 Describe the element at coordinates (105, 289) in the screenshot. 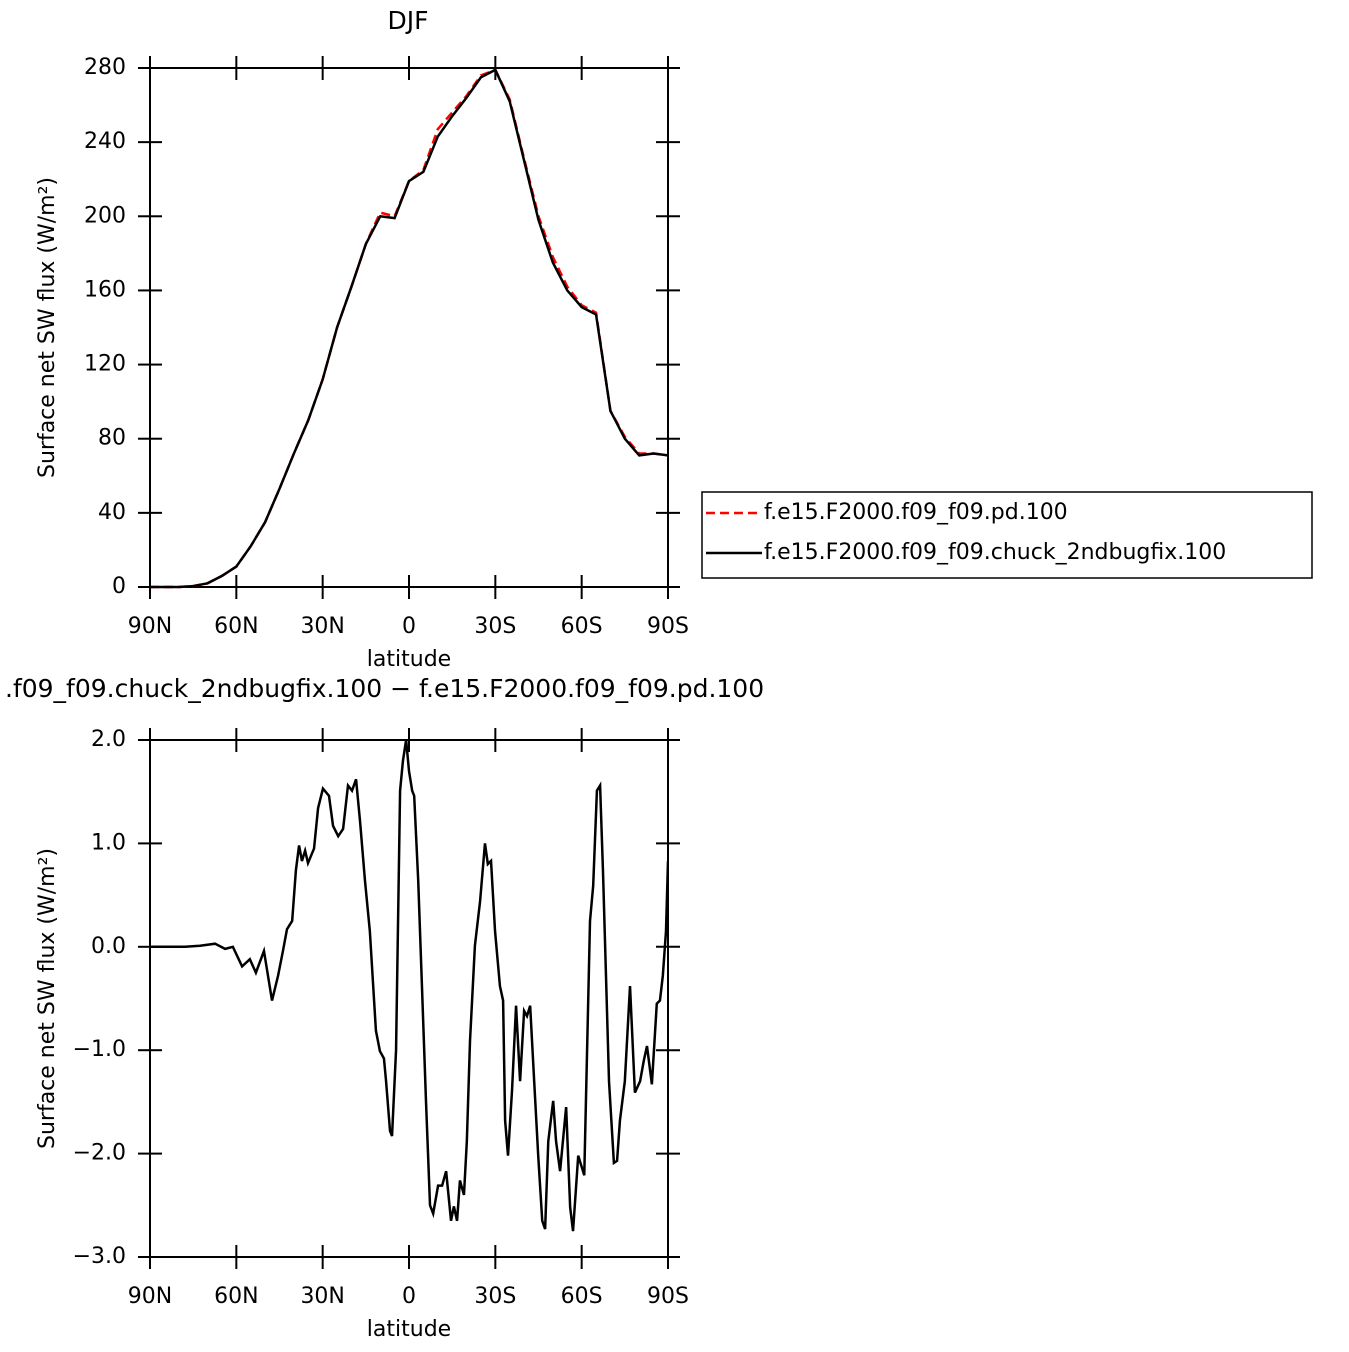

I see `y-tick-label: 160` at that location.